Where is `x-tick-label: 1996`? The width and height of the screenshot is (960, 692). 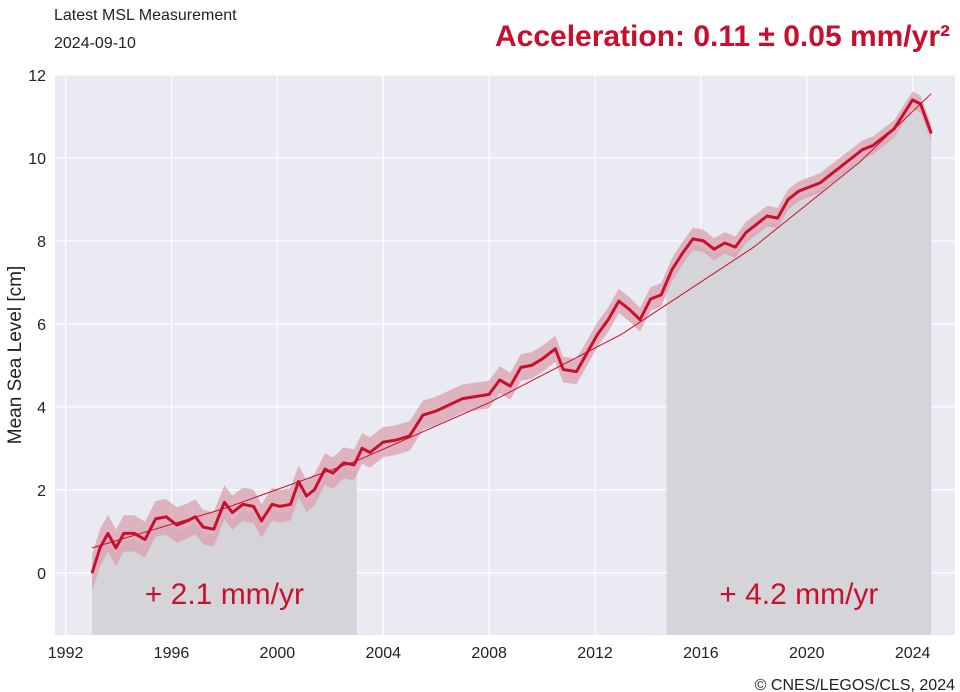
x-tick-label: 1996 is located at coordinates (172, 653).